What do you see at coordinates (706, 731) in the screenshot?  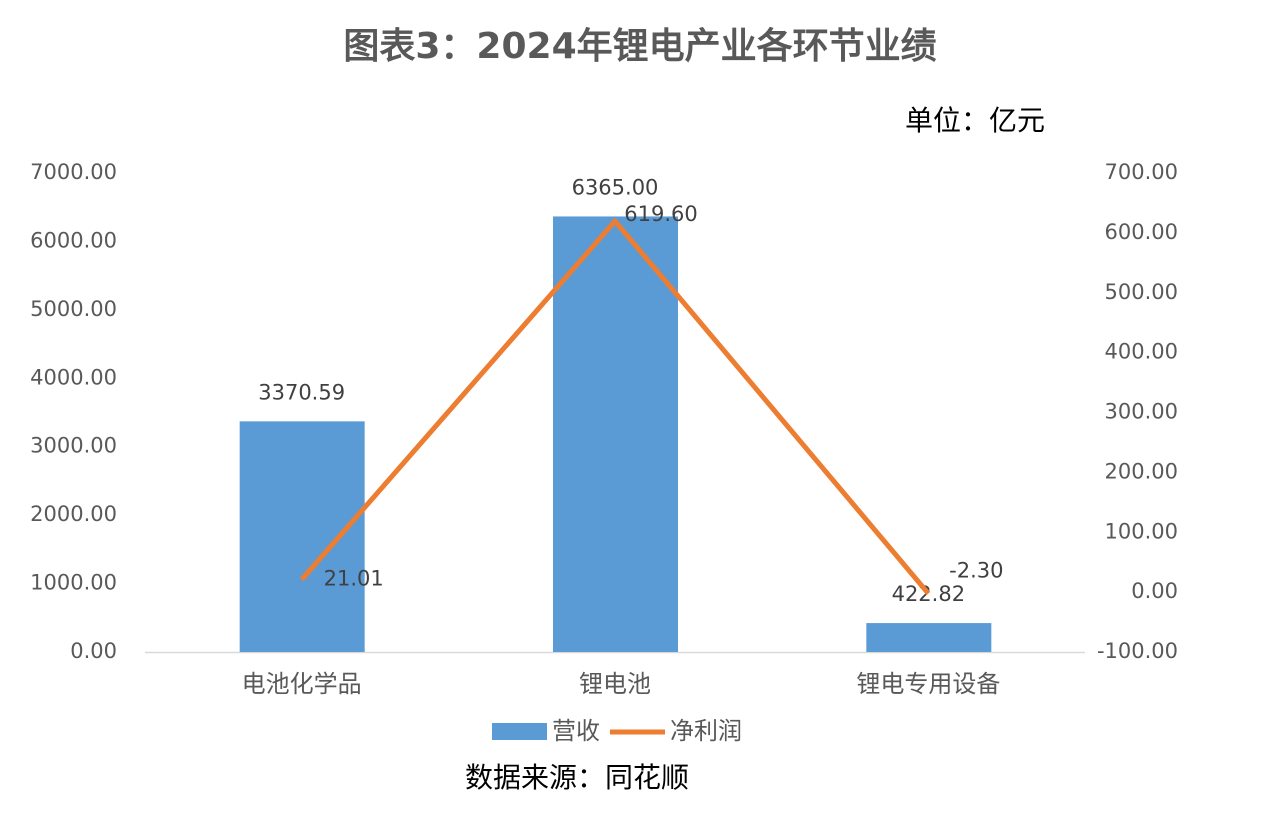 I see `legend-label: 净利润` at bounding box center [706, 731].